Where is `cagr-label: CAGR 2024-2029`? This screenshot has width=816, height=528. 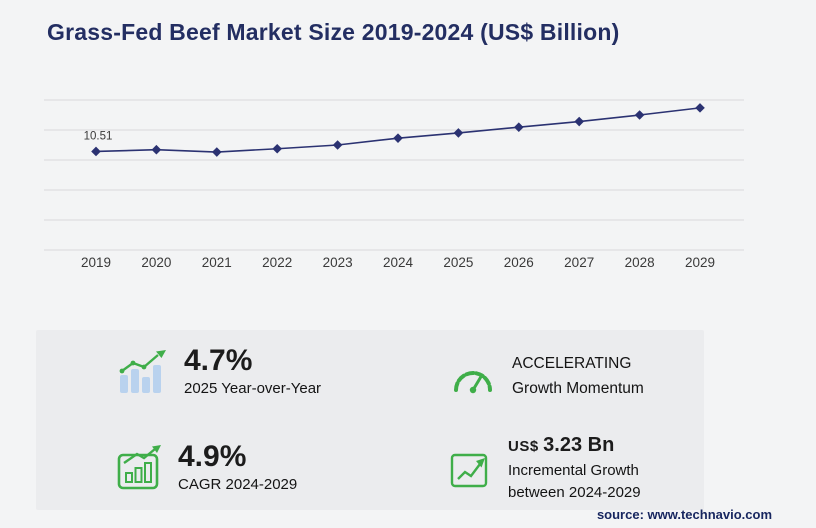 cagr-label: CAGR 2024-2029 is located at coordinates (238, 484).